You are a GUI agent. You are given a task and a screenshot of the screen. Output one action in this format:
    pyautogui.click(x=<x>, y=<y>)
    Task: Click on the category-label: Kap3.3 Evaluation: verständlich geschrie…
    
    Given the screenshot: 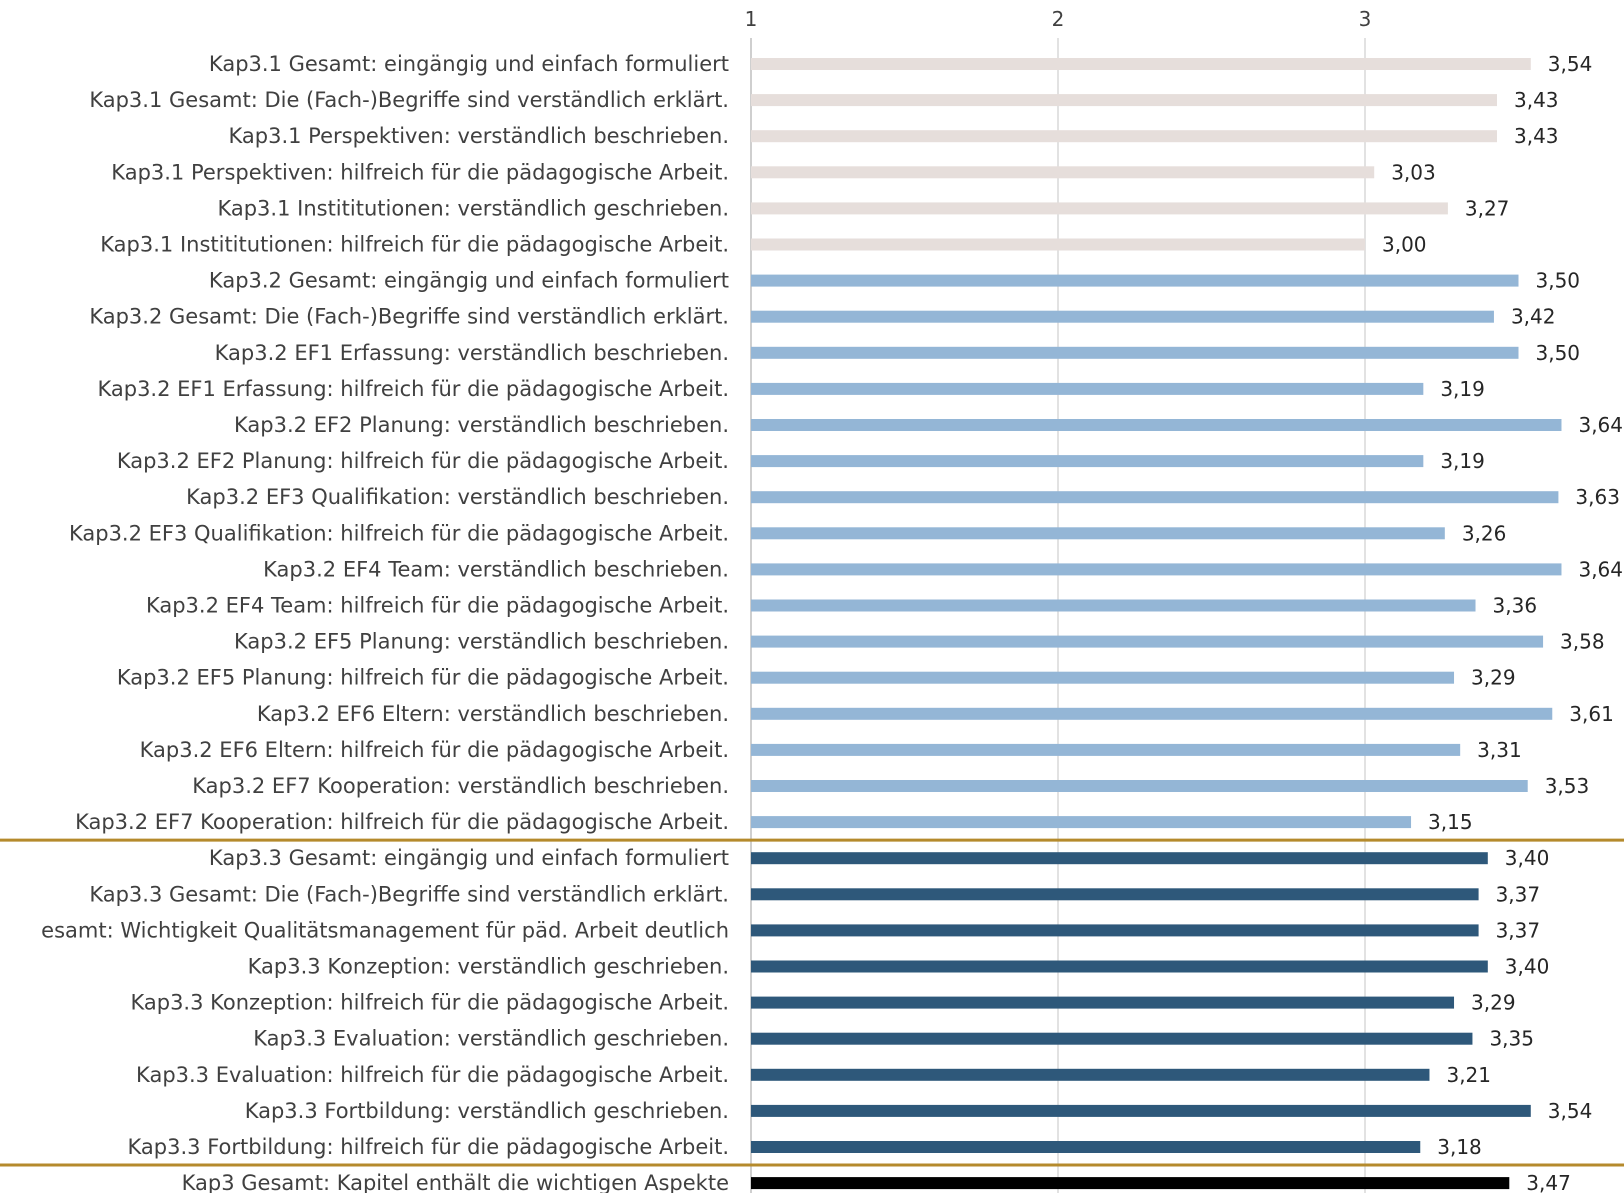 What is the action you would take?
    pyautogui.click(x=491, y=1039)
    